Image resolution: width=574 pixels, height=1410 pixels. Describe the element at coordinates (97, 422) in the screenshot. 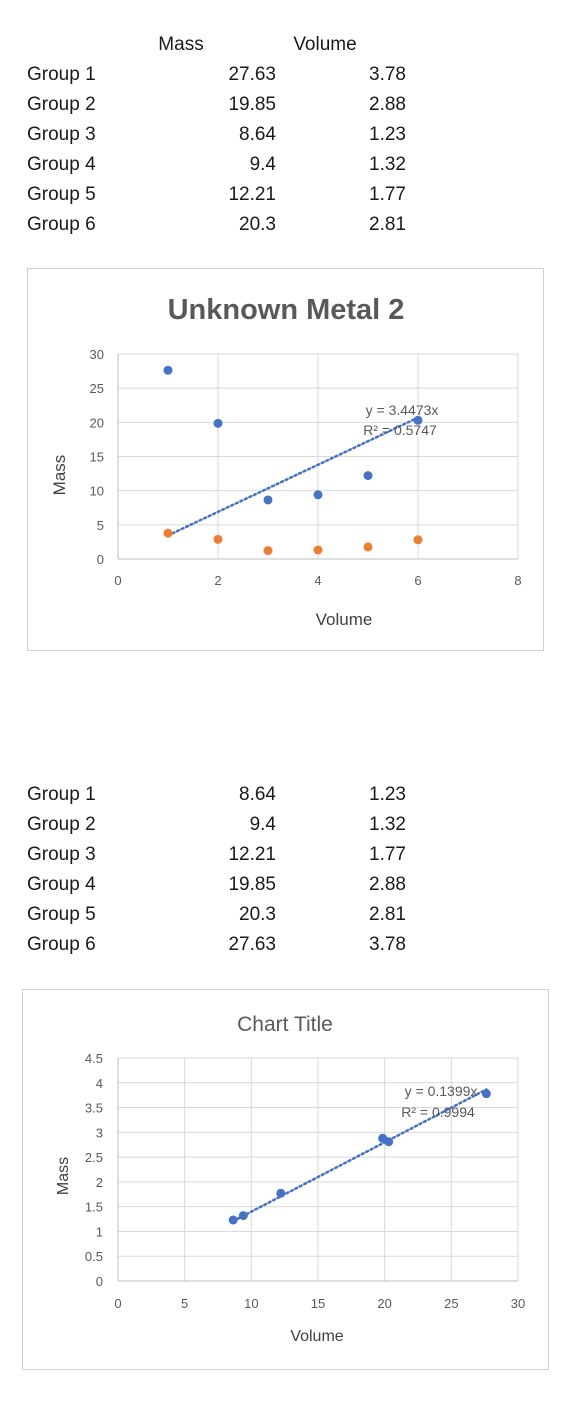

I see `y-tick-label: 20` at that location.